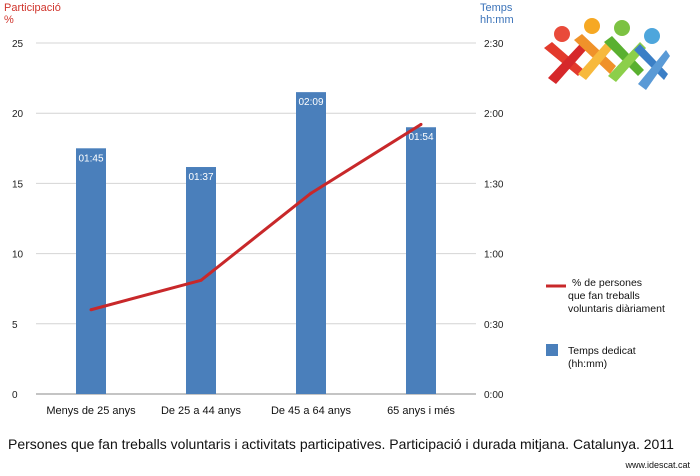 The image size is (700, 476). I want to click on right-axis-title: Temps hh:mm, so click(497, 14).